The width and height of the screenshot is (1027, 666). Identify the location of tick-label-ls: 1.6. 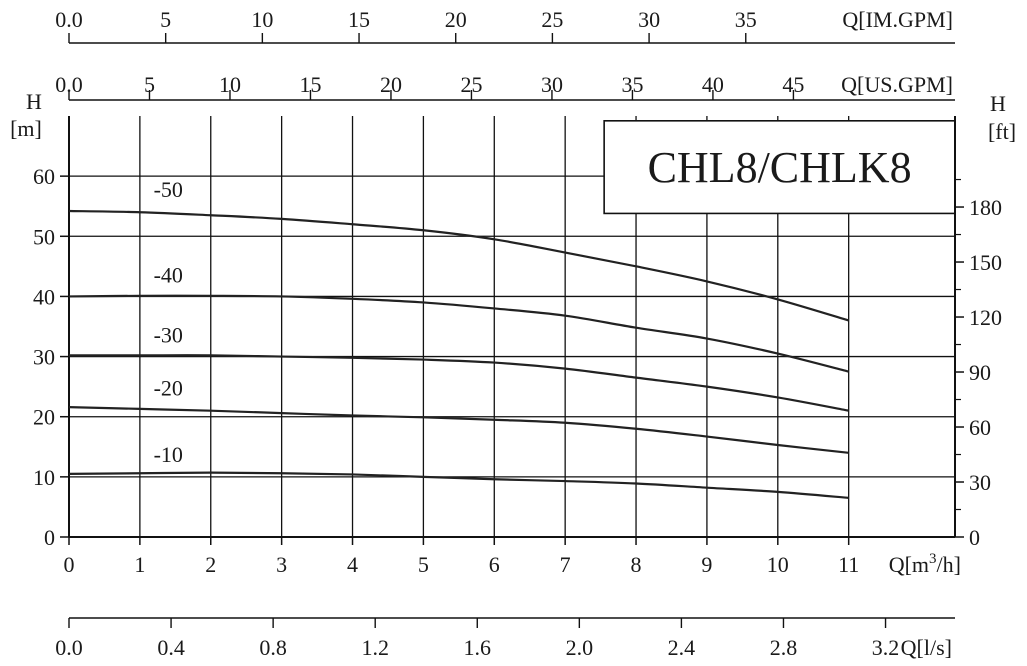
(478, 647).